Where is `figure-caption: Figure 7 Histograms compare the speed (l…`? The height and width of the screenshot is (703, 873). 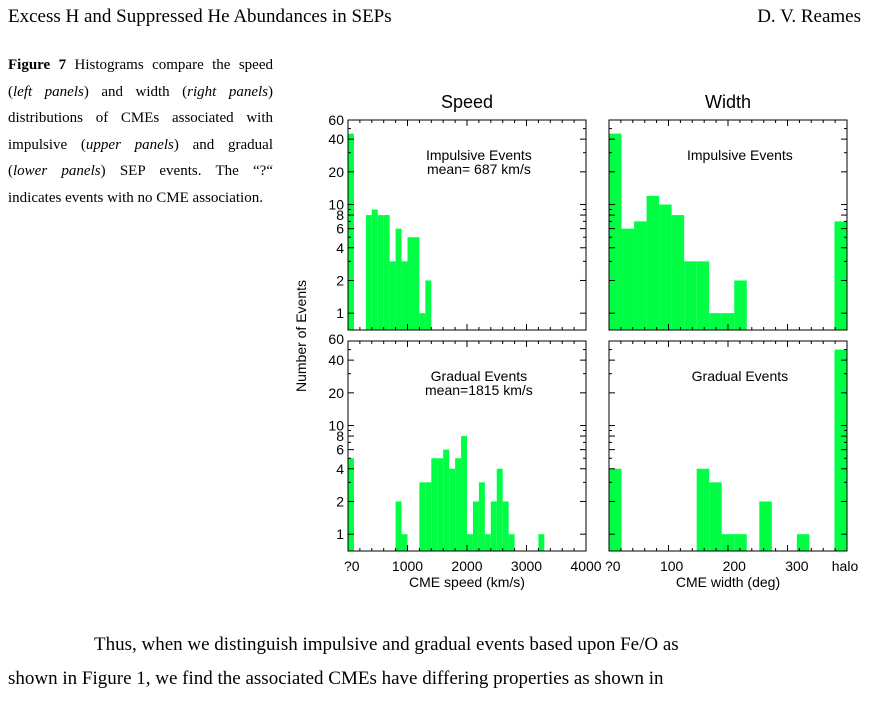 figure-caption: Figure 7 Histograms compare the speed (l… is located at coordinates (140, 131).